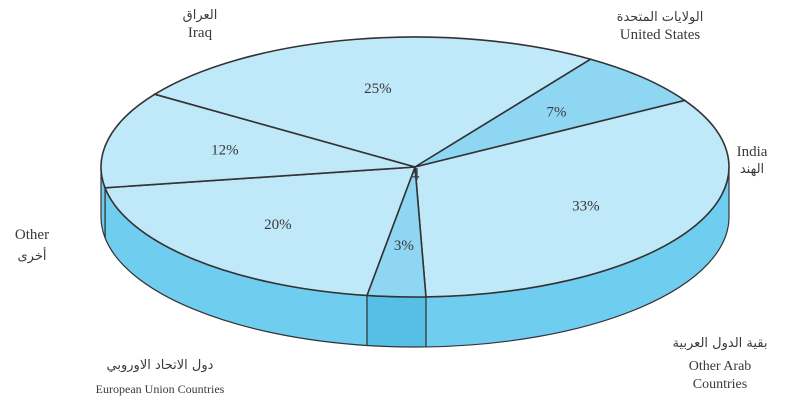 This screenshot has width=796, height=411. I want to click on label-other-ar: أخرى, so click(32, 256).